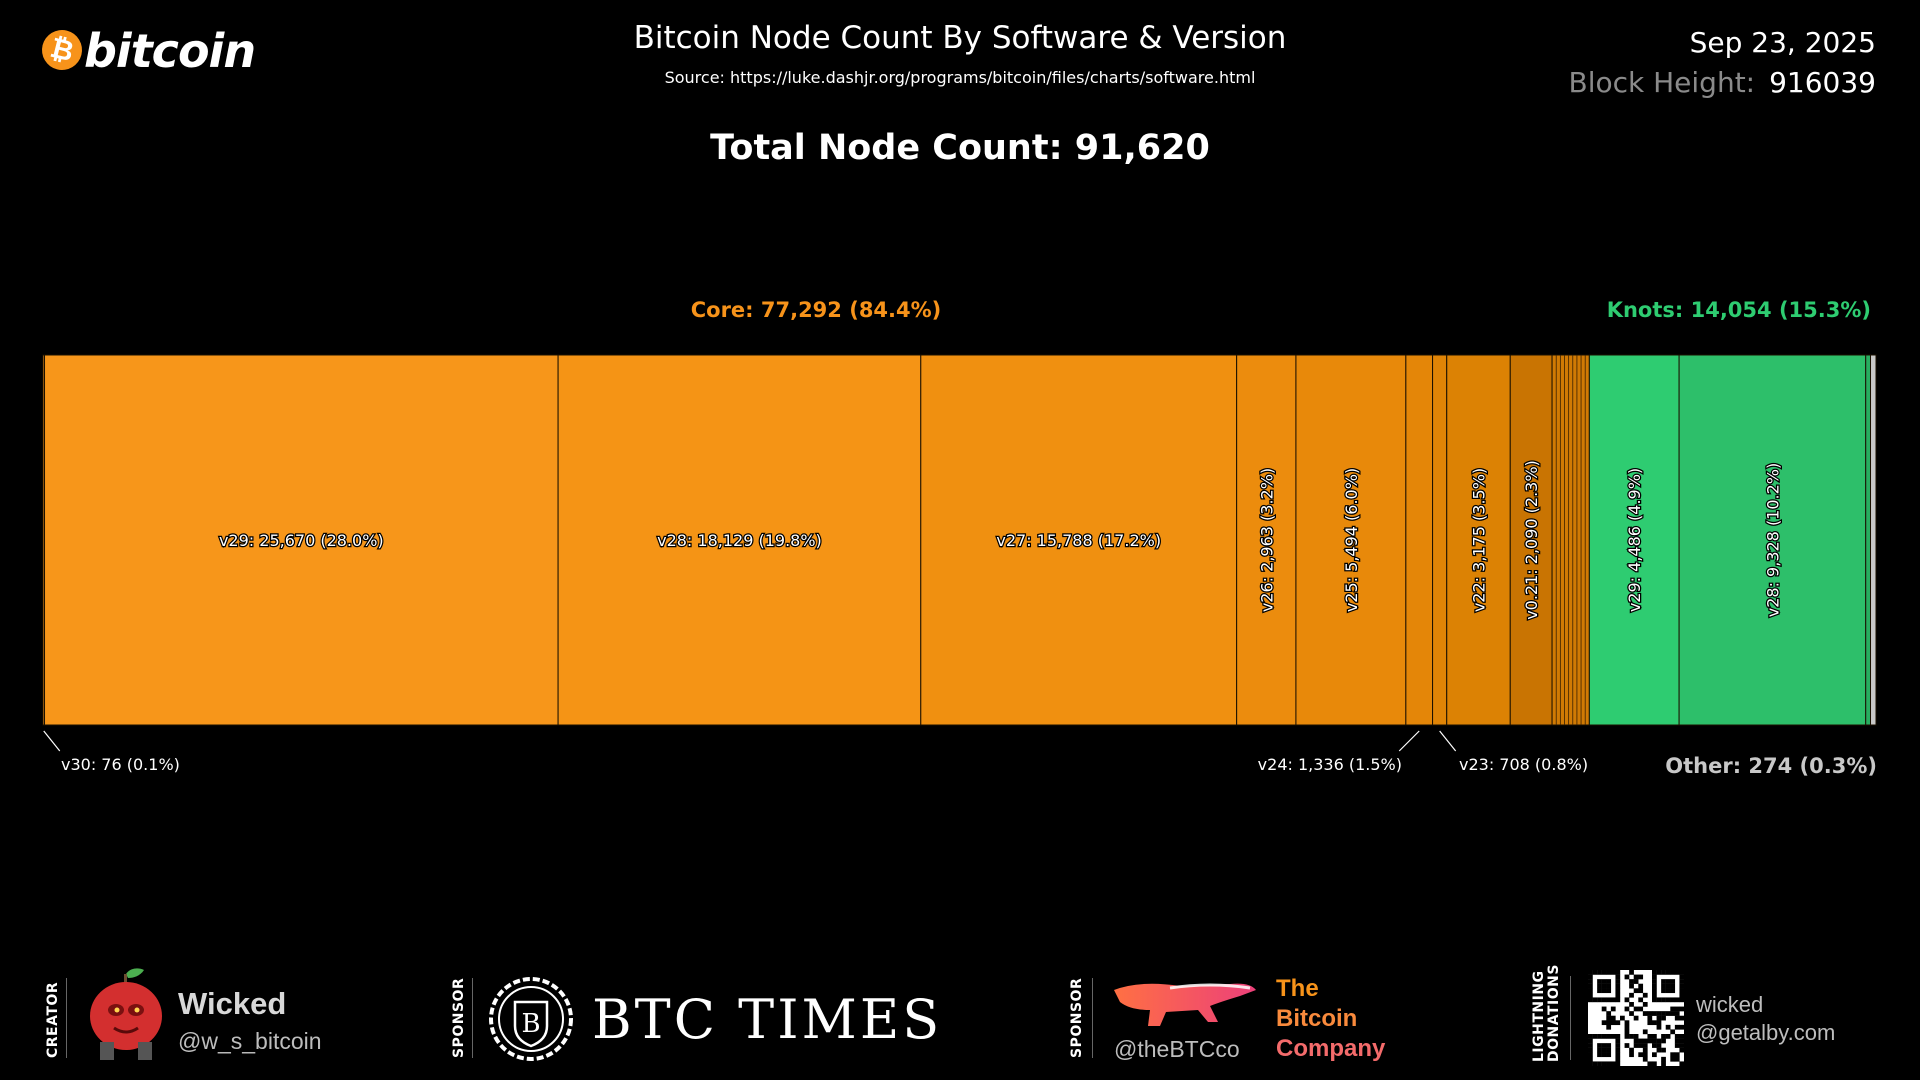 The image size is (1920, 1080). Describe the element at coordinates (1771, 766) in the screenshot. I see `other-group-label: Other: 274 (0.3%)` at that location.